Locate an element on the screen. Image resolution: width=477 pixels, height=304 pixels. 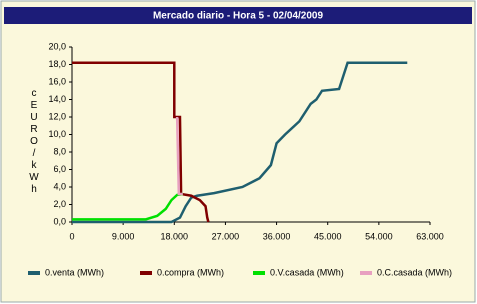
y-tick-label: 6,0 is located at coordinates (59, 169).